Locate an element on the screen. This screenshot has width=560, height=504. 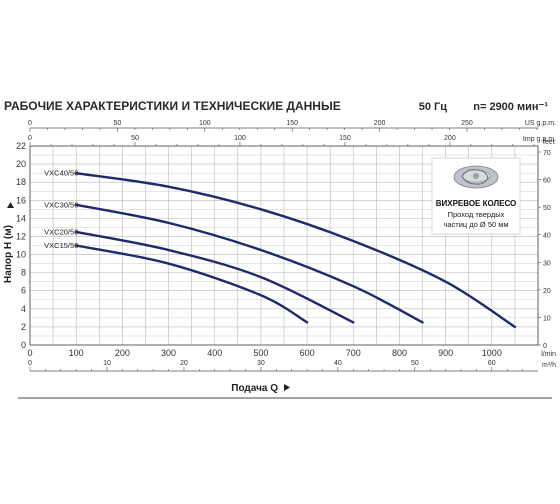
us-gpm-tick-label: 150 is located at coordinates (292, 123).